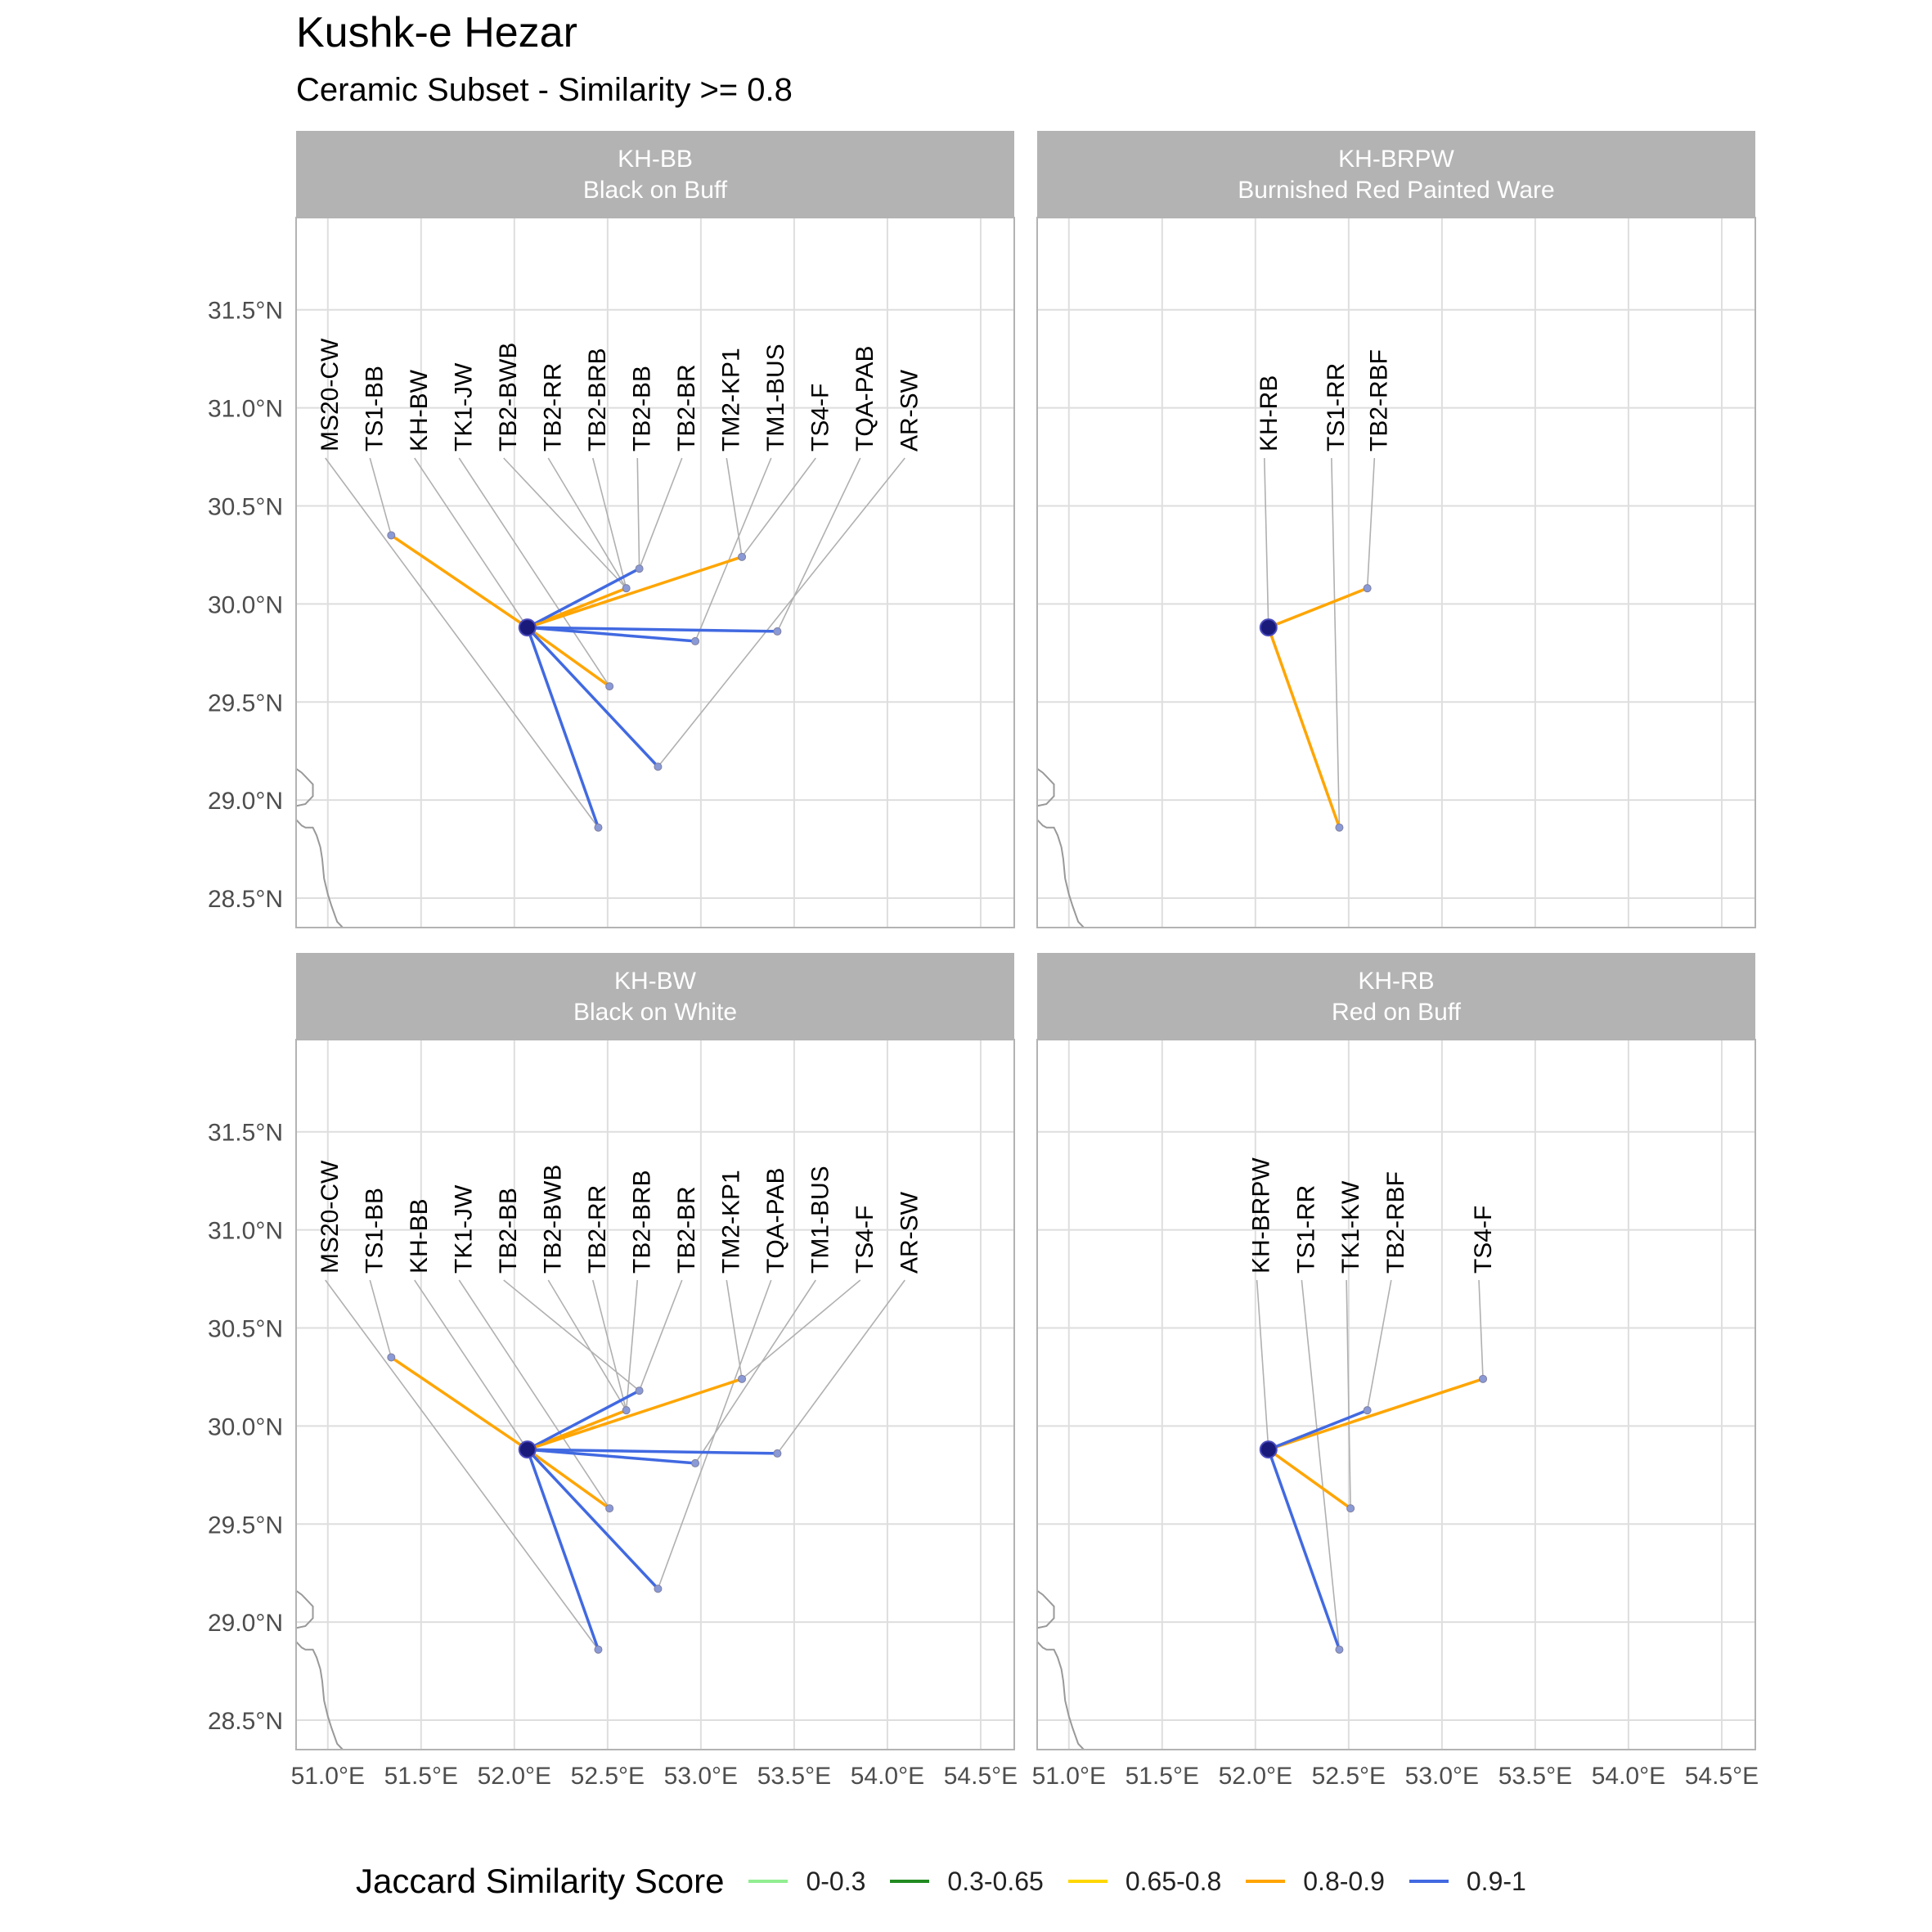  What do you see at coordinates (1315, 1882) in the screenshot?
I see `legend-item-0.8-0.9: 0.8-0.9` at bounding box center [1315, 1882].